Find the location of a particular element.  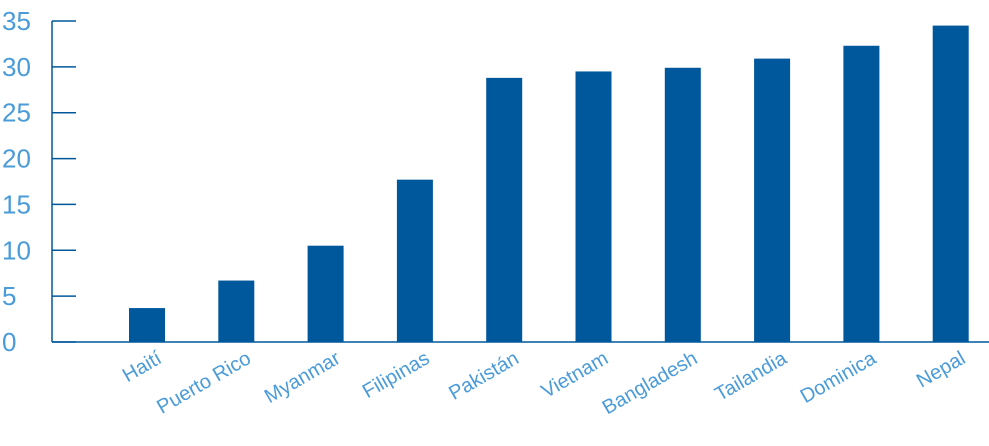

y-tick-label: 30 is located at coordinates (16, 67).